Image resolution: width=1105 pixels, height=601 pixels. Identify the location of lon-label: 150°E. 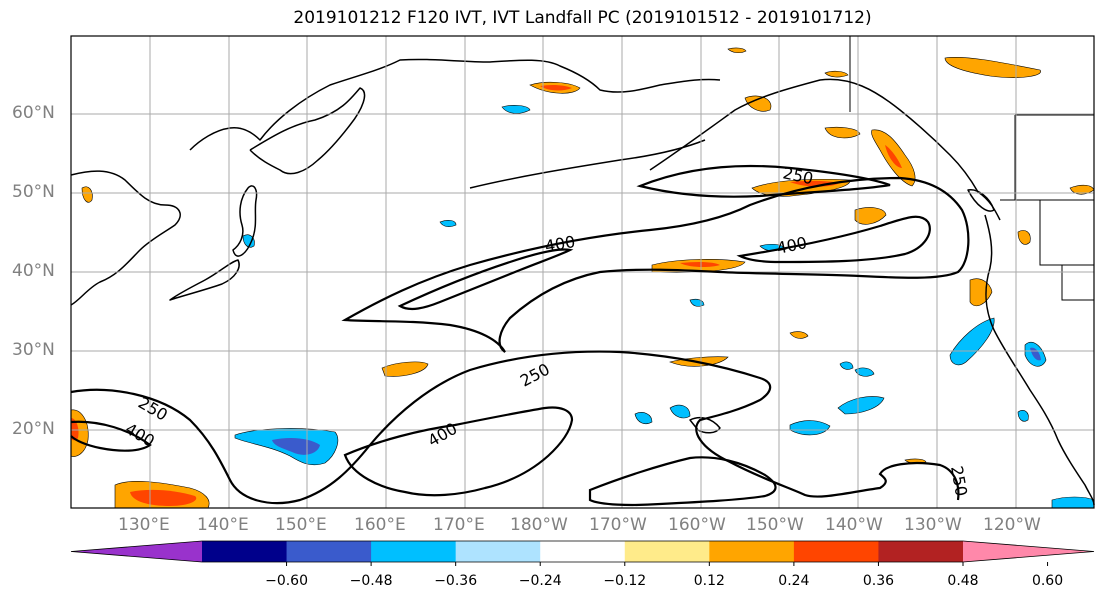
(301, 525).